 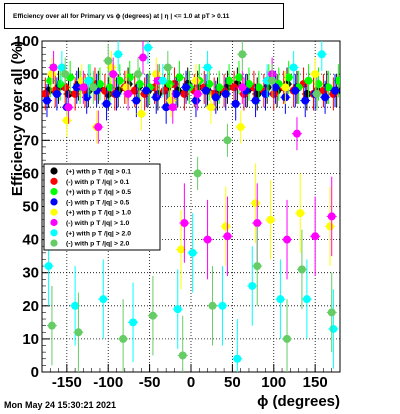 What do you see at coordinates (98, 213) in the screenshot?
I see `legend-label: (+) with p T /|q| > 1.0` at bounding box center [98, 213].